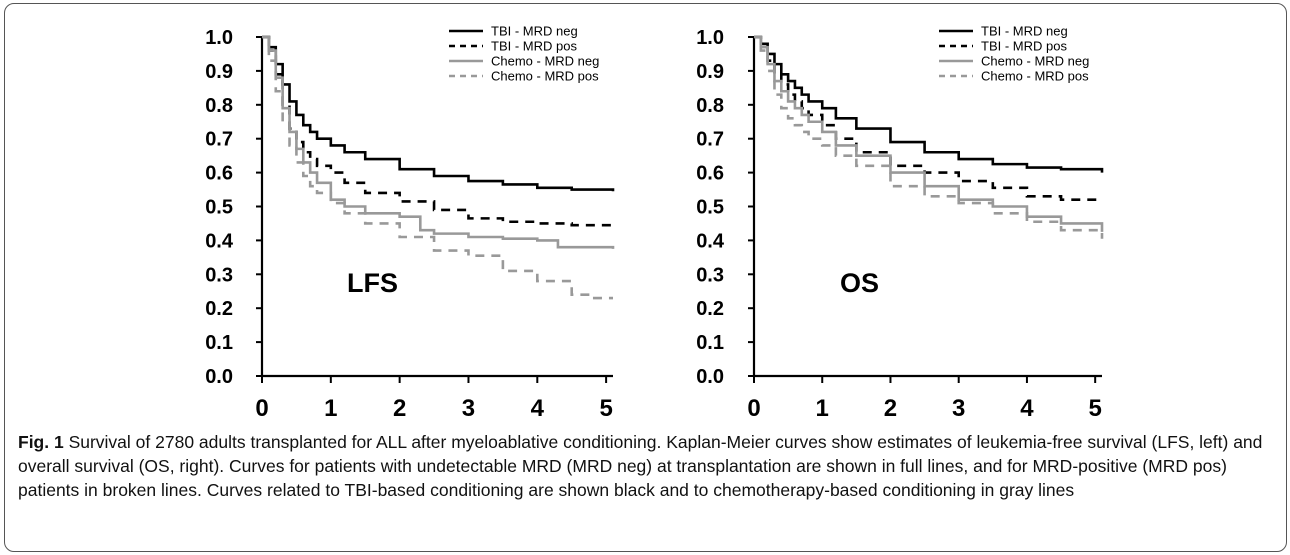 The image size is (1290, 555). I want to click on panel-label: OS, so click(859, 283).